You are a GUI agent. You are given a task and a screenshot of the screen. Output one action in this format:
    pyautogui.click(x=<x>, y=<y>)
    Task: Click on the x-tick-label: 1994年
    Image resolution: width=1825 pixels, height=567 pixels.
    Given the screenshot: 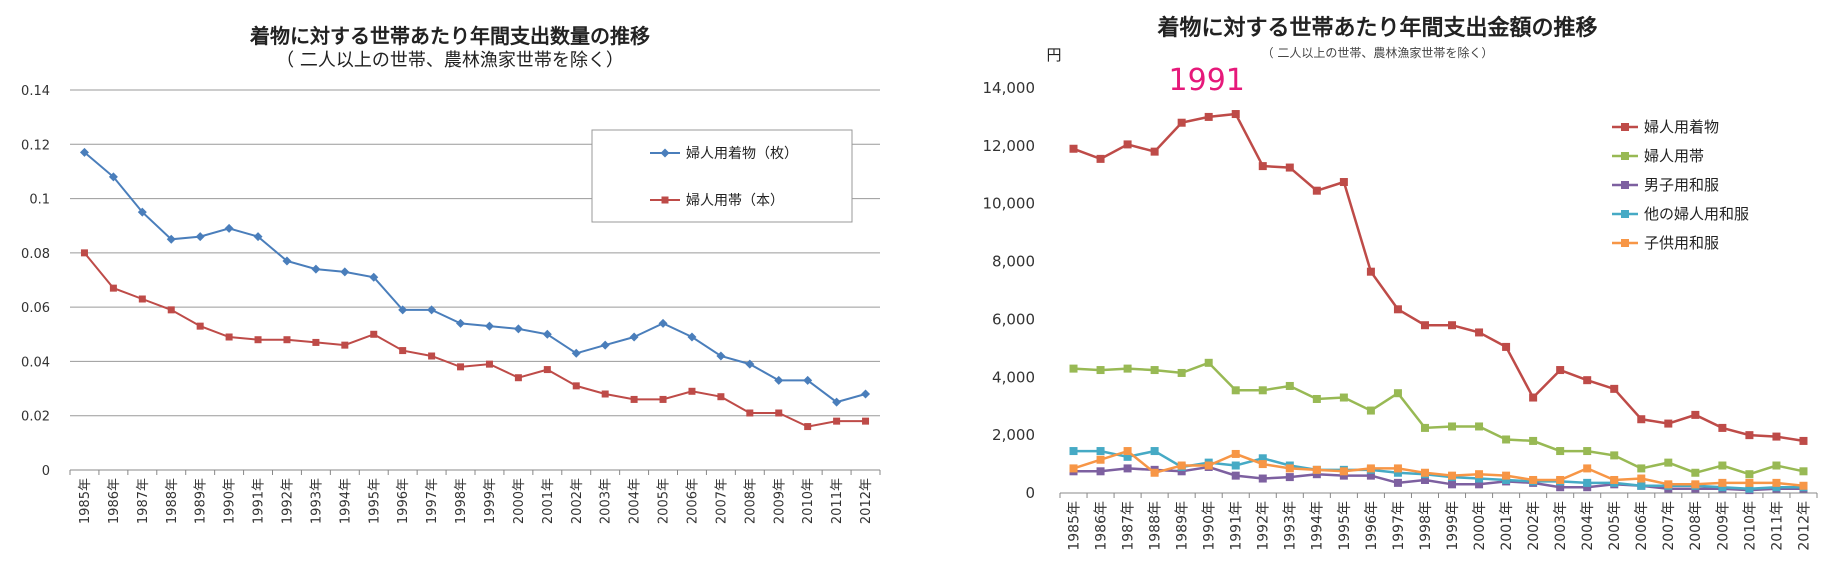 What is the action you would take?
    pyautogui.click(x=1318, y=526)
    